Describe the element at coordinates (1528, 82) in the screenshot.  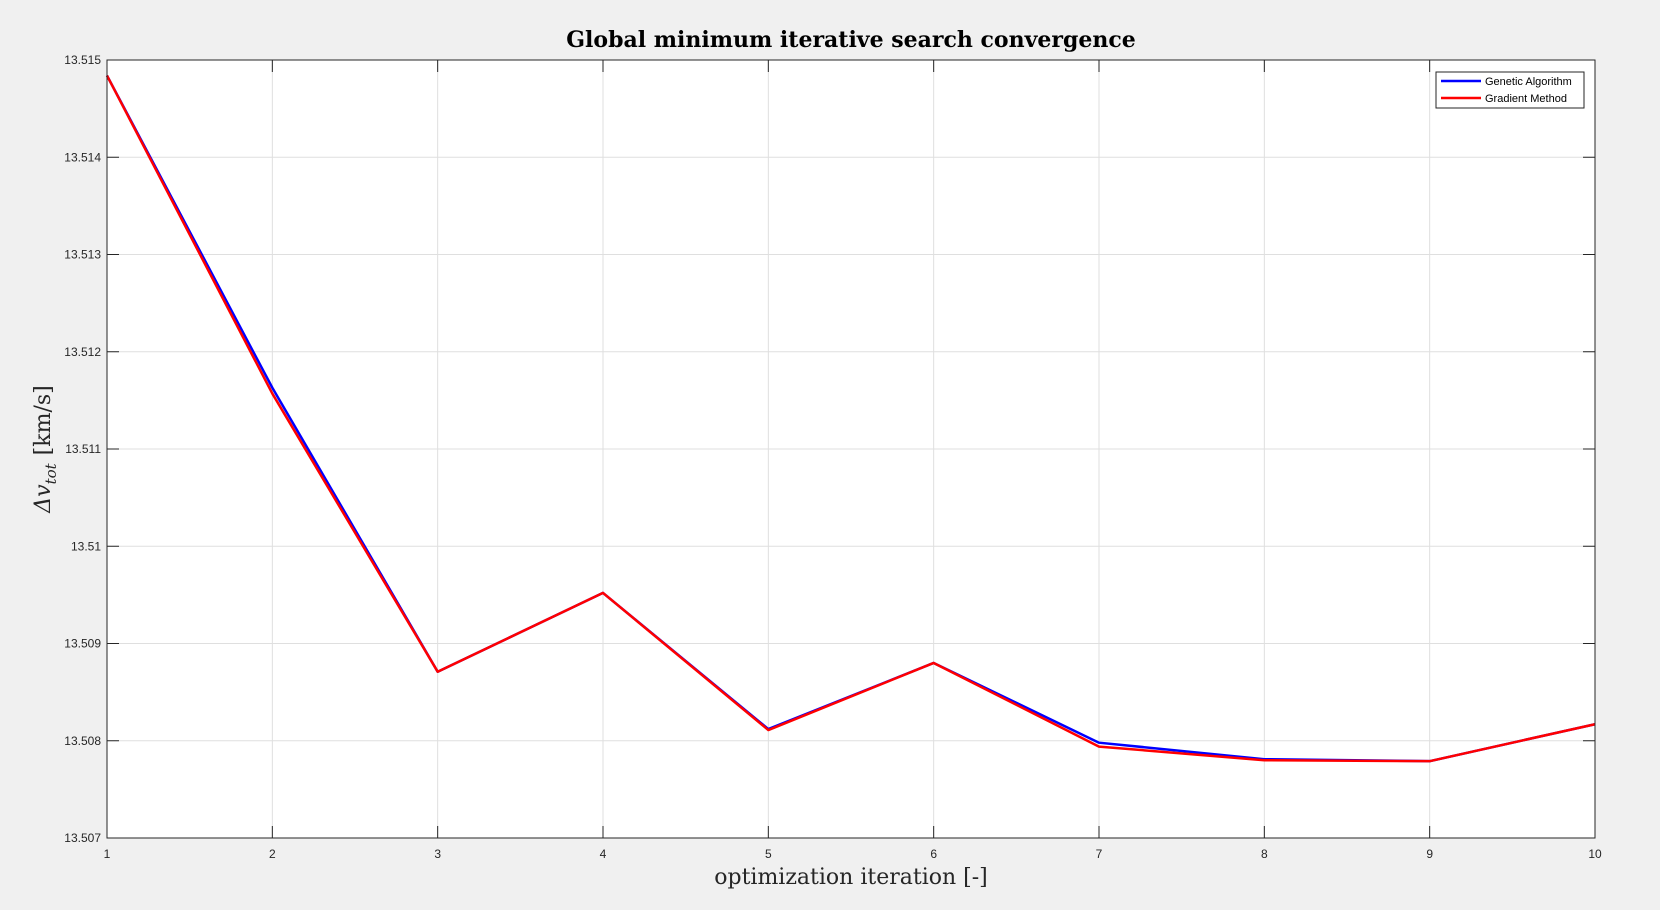
I see `legend-label-genetic-algorithm: Genetic Algorithm` at that location.